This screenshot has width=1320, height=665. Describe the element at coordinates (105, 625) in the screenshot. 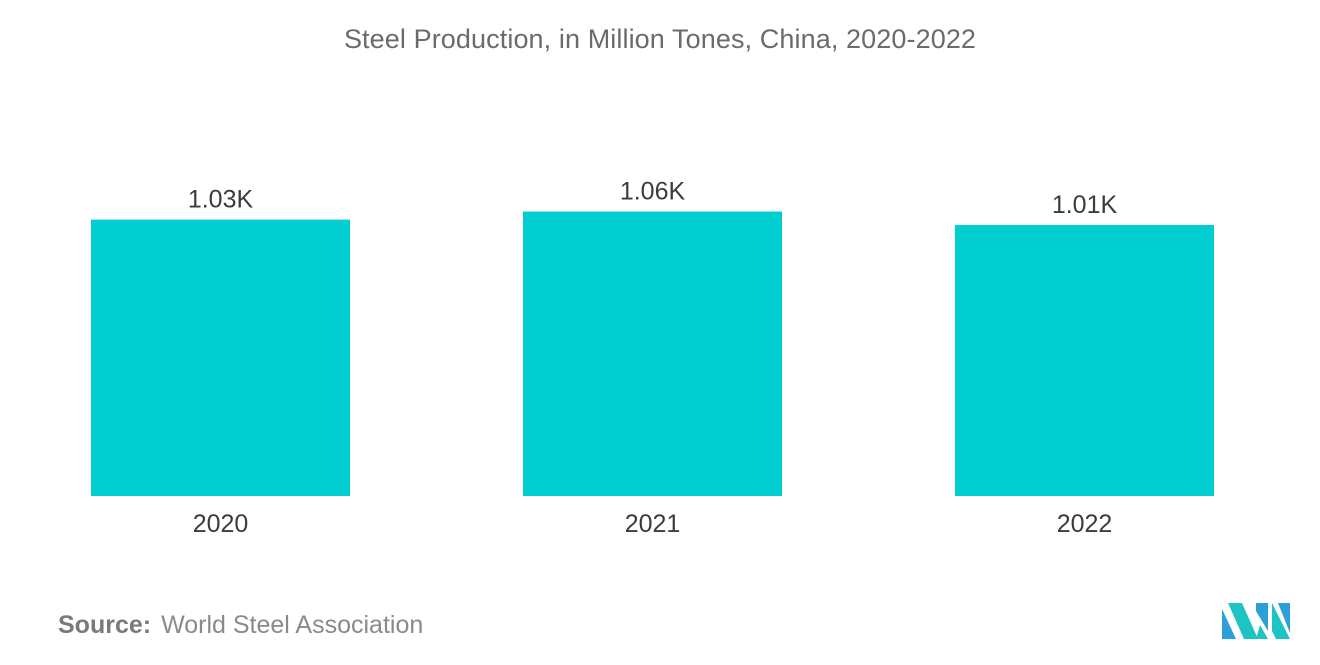

I see `source-label: Source:` at that location.